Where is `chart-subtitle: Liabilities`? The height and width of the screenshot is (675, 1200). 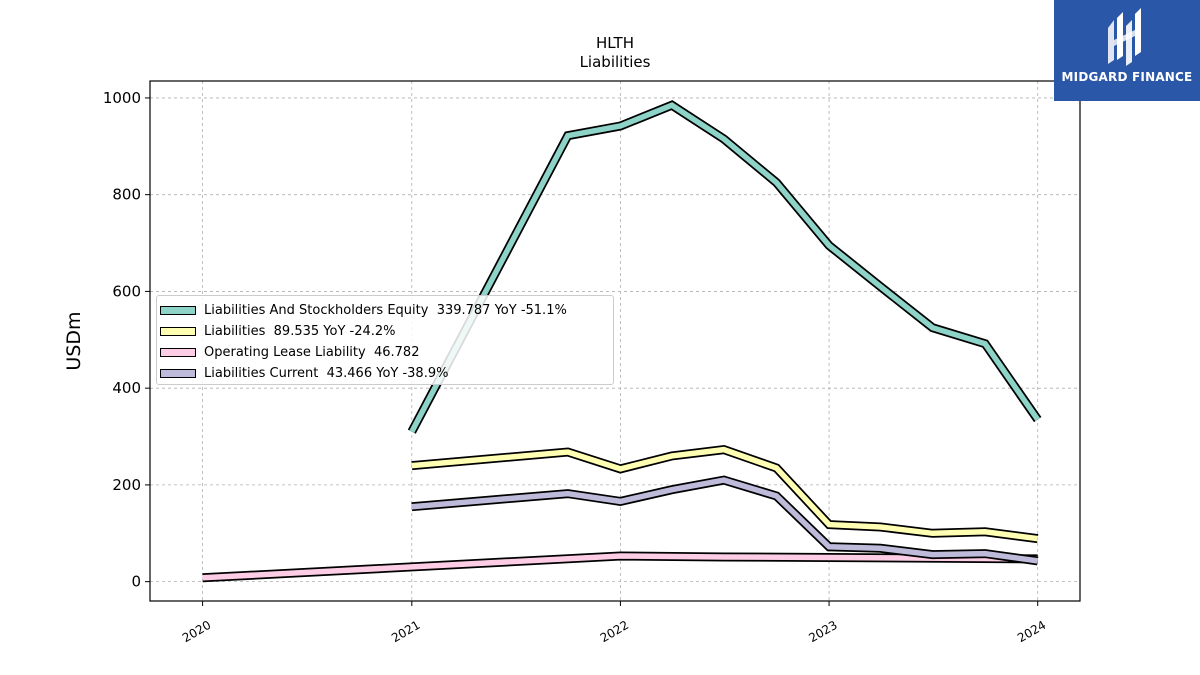
chart-subtitle: Liabilities is located at coordinates (615, 62).